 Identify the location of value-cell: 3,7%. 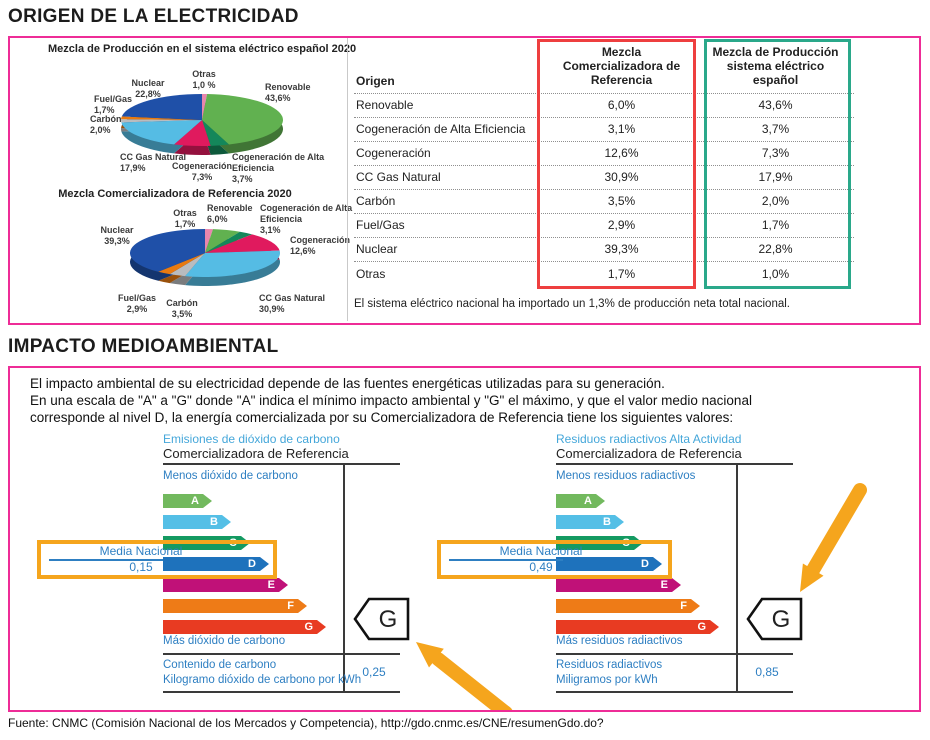
(775, 129).